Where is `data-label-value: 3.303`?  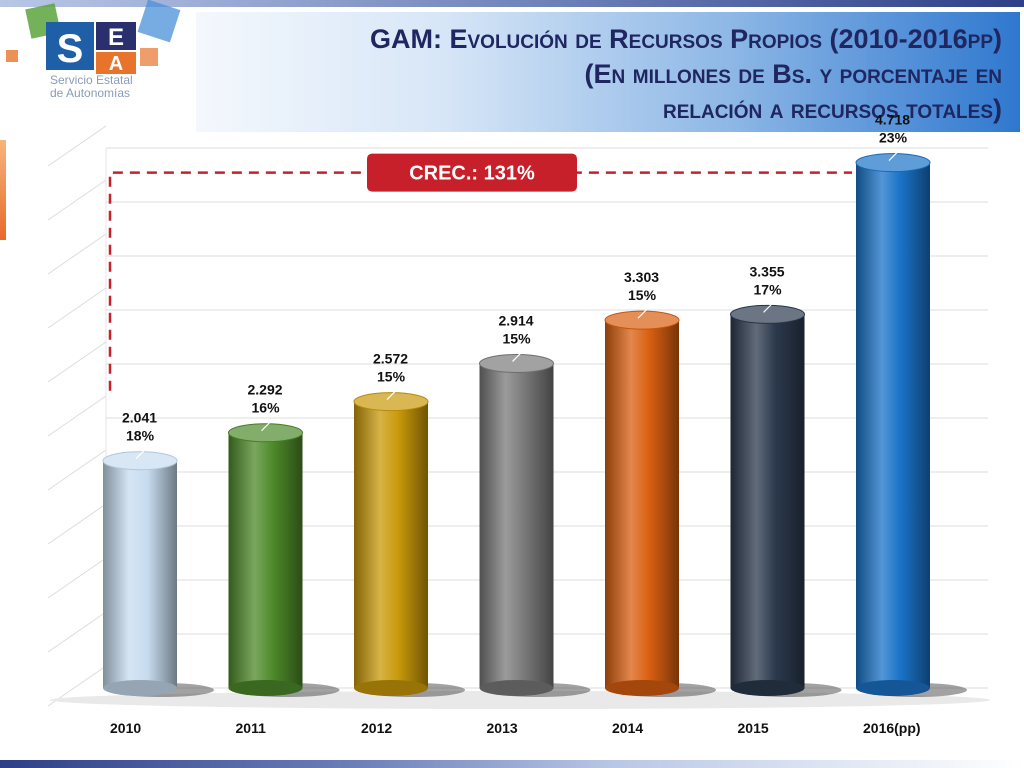
data-label-value: 3.303 is located at coordinates (641, 277).